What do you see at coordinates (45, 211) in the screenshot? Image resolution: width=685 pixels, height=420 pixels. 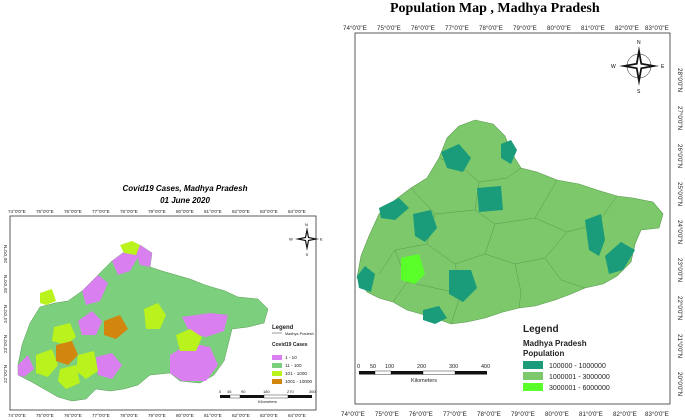 I see `covid-lon-75-top: 75°0'0"E` at bounding box center [45, 211].